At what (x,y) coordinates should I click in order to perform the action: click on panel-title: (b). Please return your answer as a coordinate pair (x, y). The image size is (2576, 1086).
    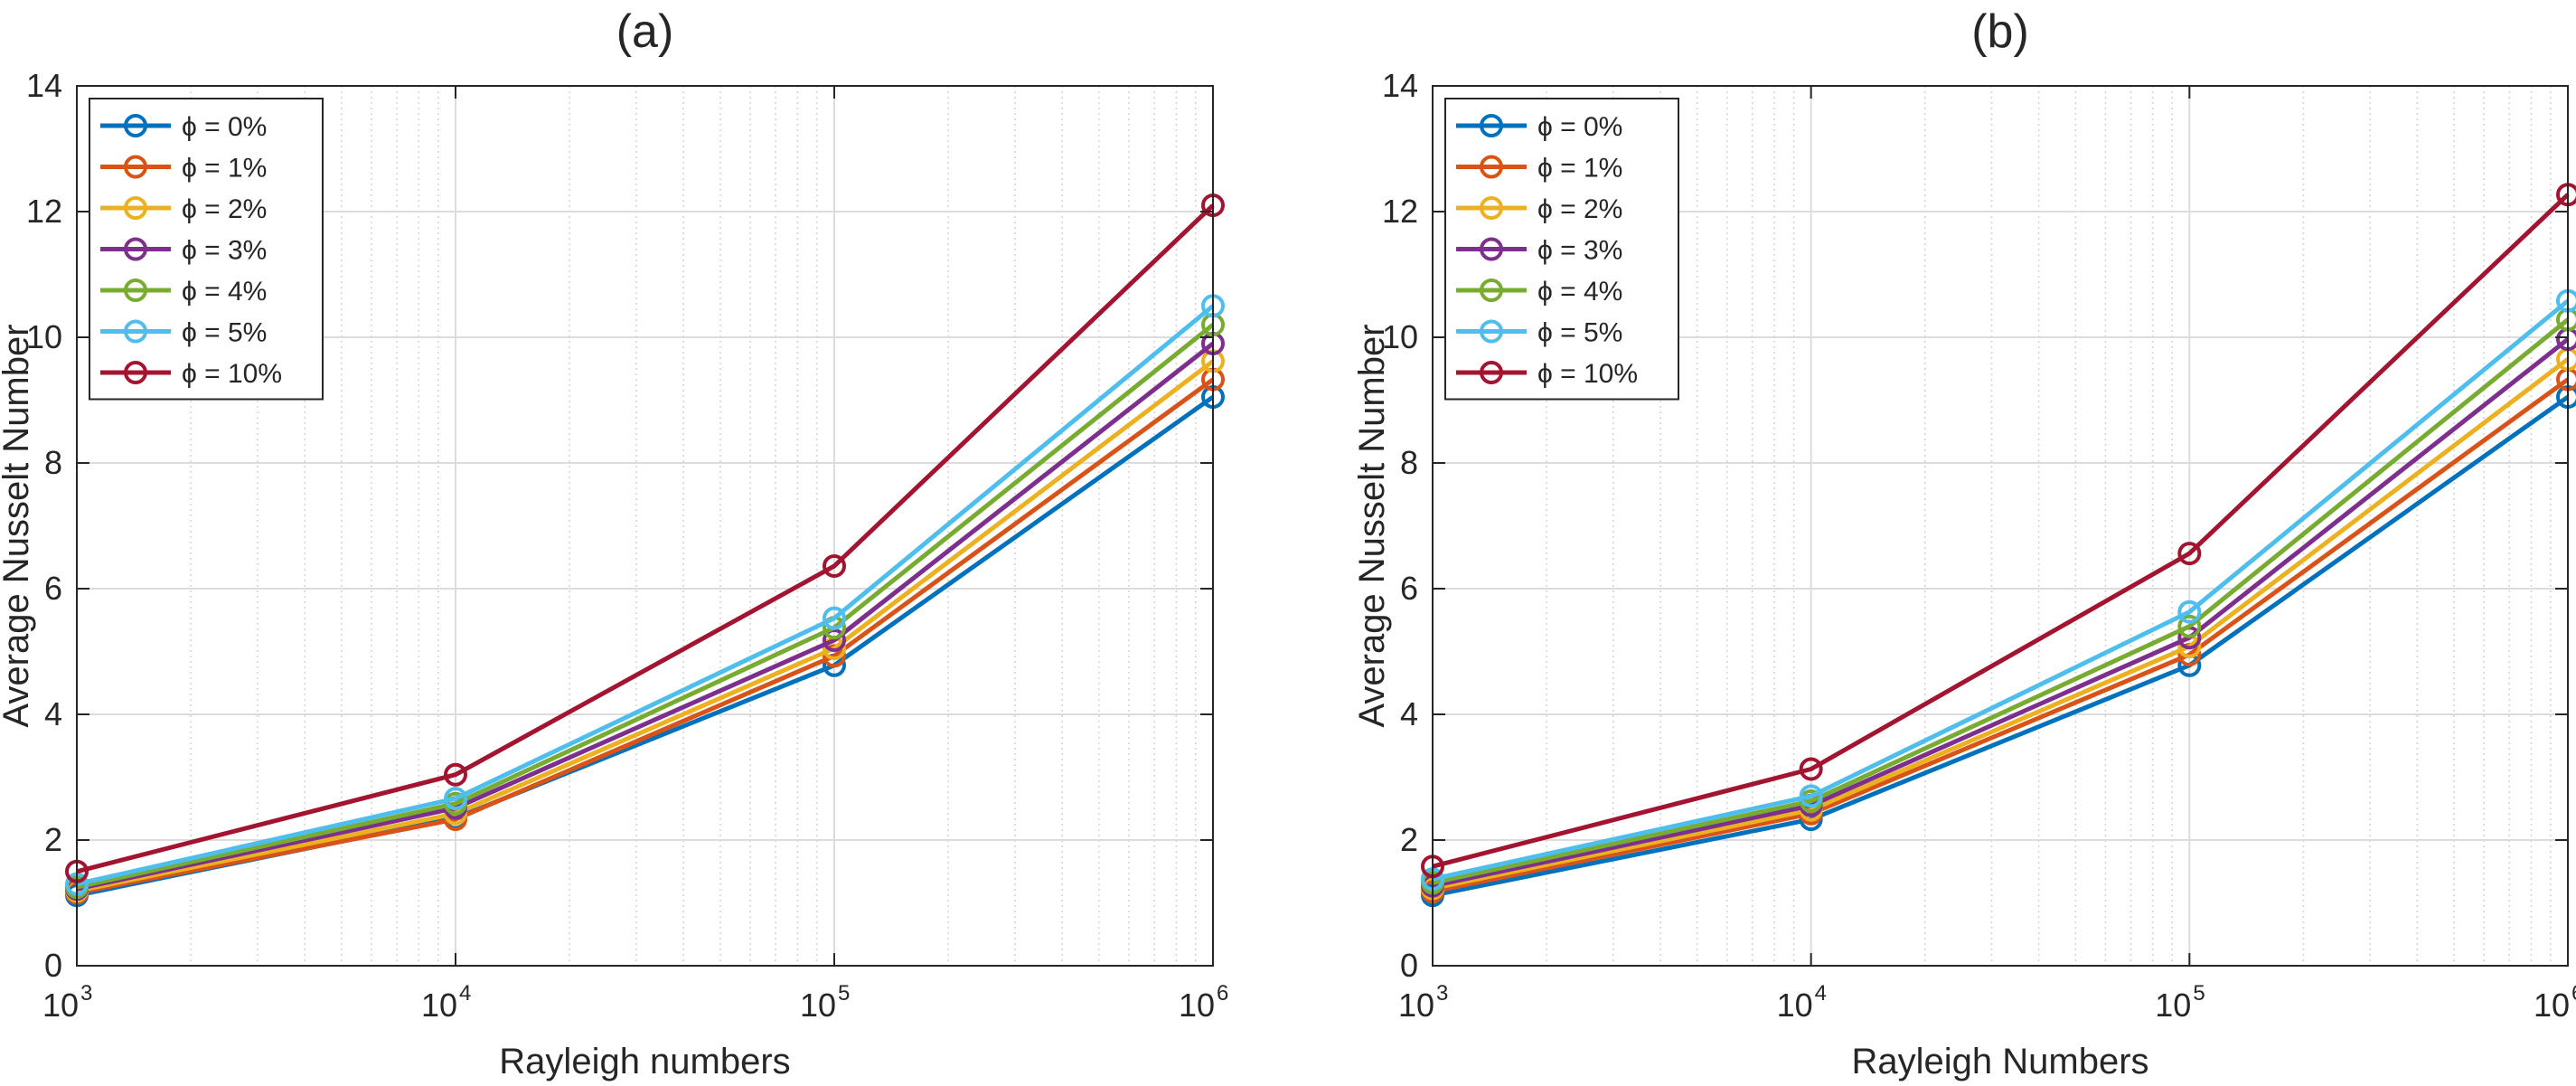
    Looking at the image, I should click on (2000, 31).